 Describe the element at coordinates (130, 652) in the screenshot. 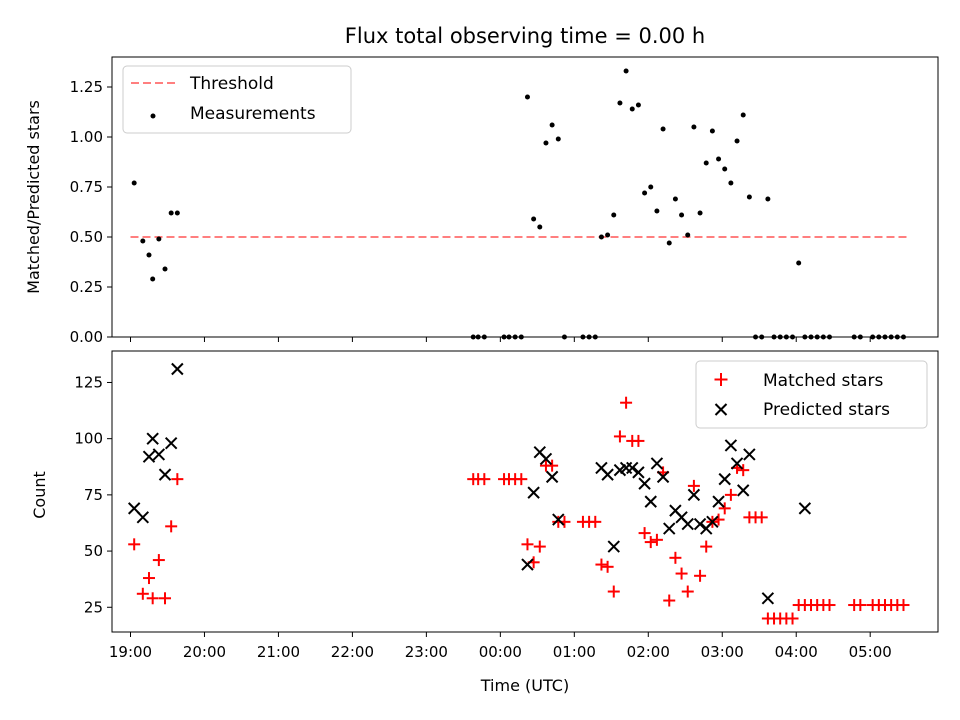

I see `x-tick-label: 19:00` at that location.